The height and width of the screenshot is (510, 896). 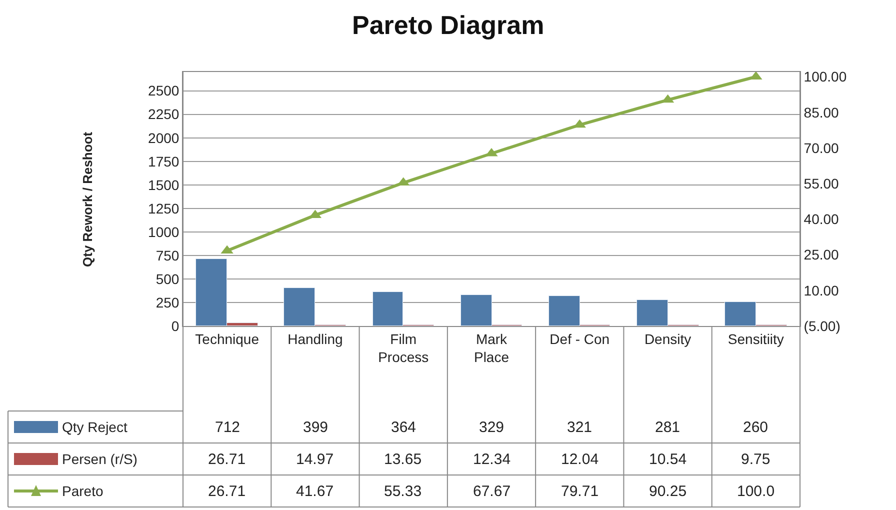 I want to click on y2-tick-label: 10.00, so click(x=822, y=290).